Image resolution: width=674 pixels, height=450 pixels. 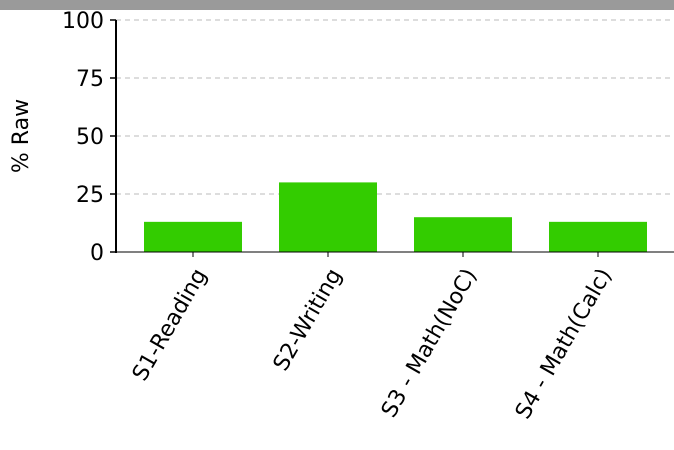 What do you see at coordinates (90, 195) in the screenshot?
I see `y-tick-label: 25` at bounding box center [90, 195].